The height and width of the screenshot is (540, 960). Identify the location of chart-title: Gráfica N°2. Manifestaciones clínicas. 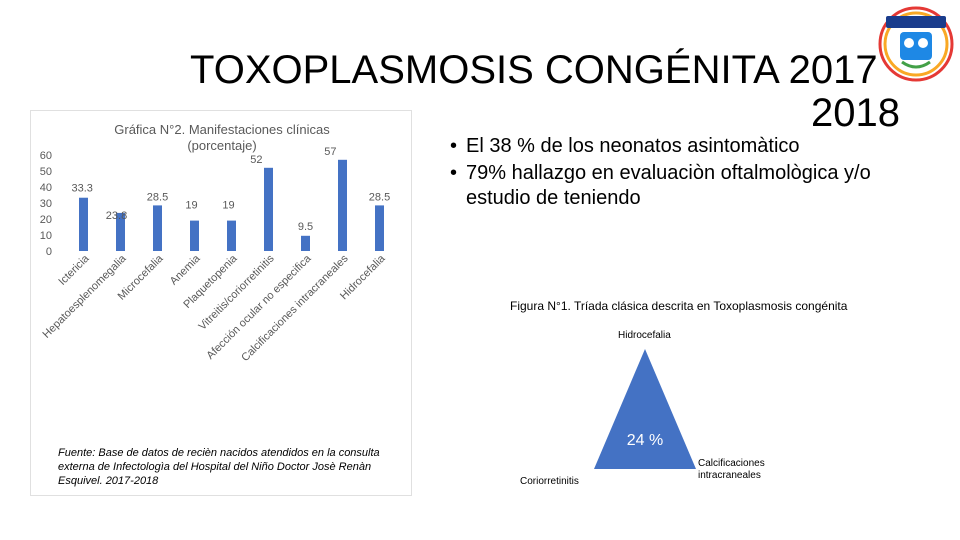
(222, 129).